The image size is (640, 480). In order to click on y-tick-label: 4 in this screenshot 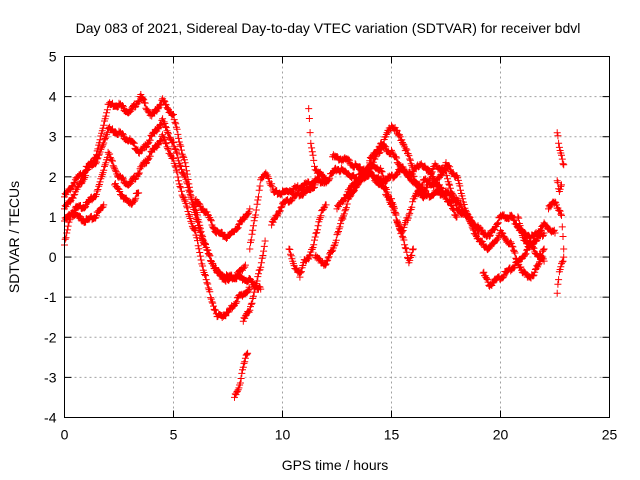, I will do `click(53, 97)`.